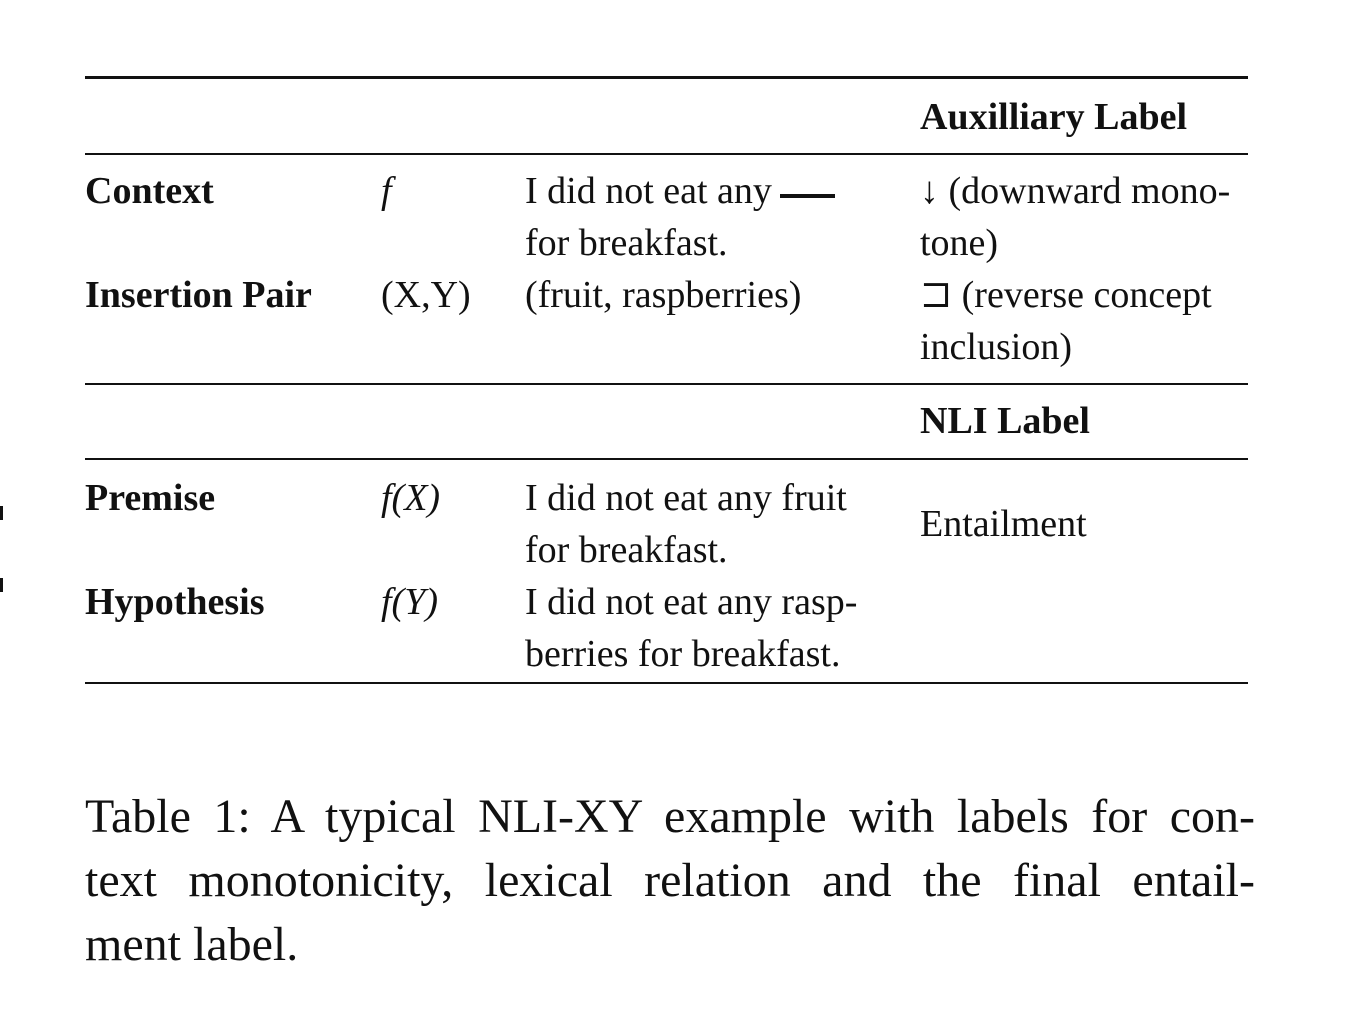 The image size is (1354, 1024). Describe the element at coordinates (149, 191) in the screenshot. I see `context-label: Context` at that location.